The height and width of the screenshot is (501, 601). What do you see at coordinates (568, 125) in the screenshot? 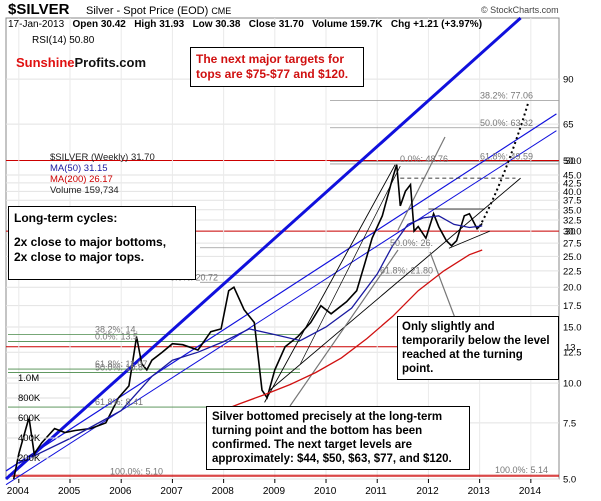
I see `y-tick-label: 65` at bounding box center [568, 125].